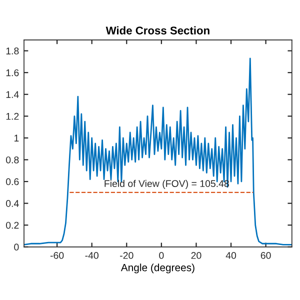 The height and width of the screenshot is (300, 300). Describe the element at coordinates (231, 255) in the screenshot. I see `x-tick-label: 40` at that location.